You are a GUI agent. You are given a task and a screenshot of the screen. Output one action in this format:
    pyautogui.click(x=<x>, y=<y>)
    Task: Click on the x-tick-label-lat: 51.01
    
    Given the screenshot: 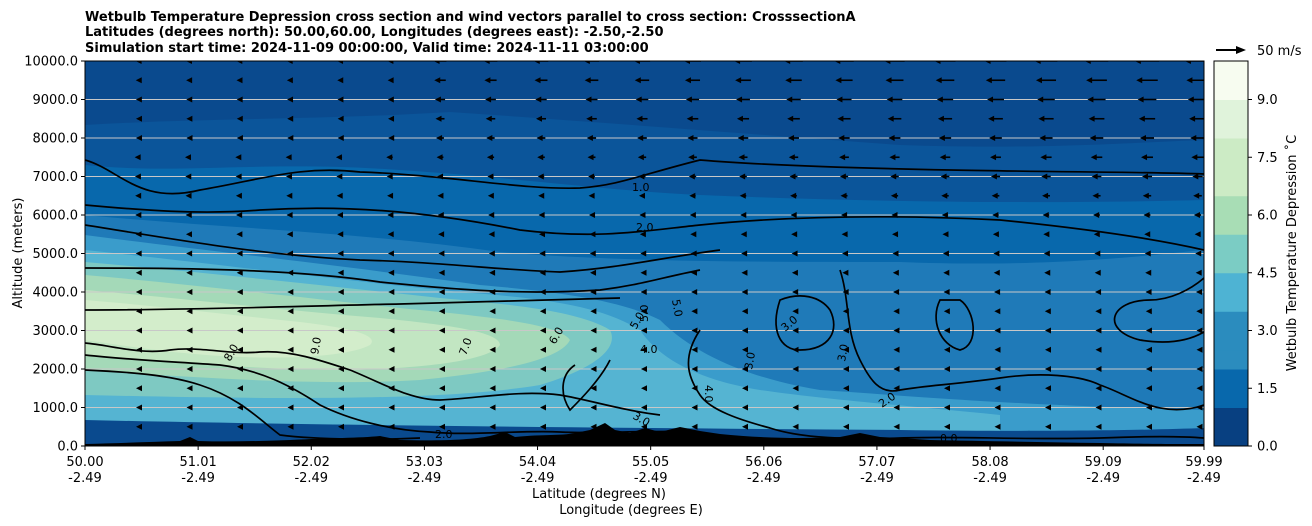 What is the action you would take?
    pyautogui.click(x=198, y=462)
    